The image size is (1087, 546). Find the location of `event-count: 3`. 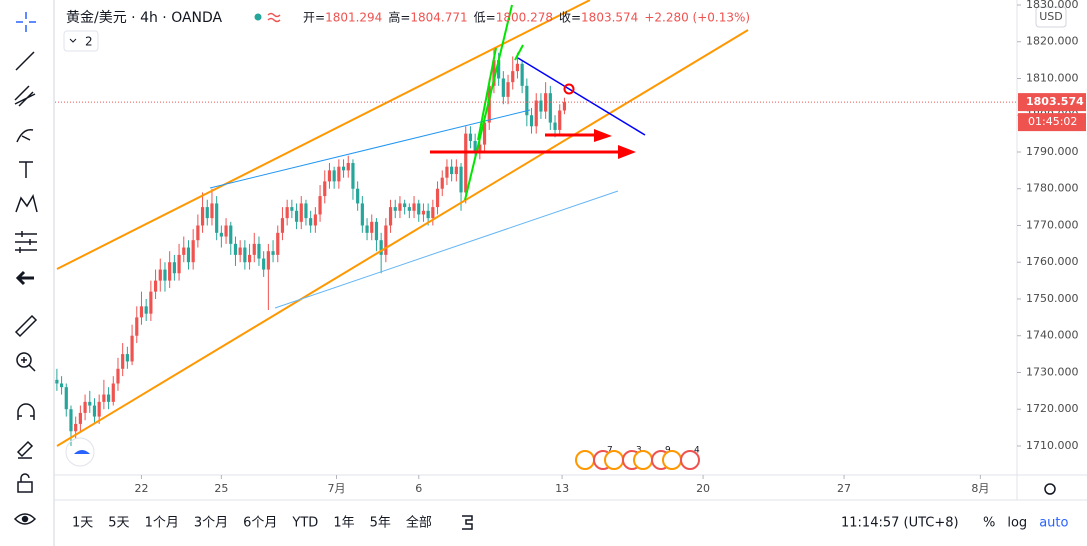

event-count: 3 is located at coordinates (639, 451).